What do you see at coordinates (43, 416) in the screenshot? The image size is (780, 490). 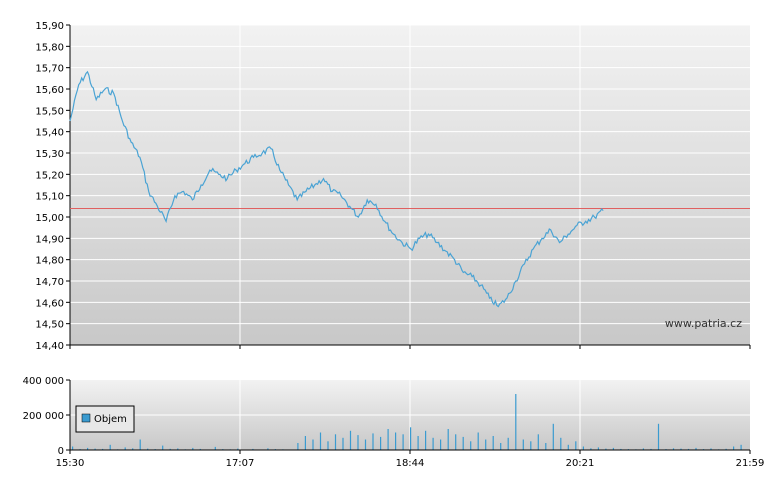 I see `volume-y-tick-label: 200 000` at bounding box center [43, 416].